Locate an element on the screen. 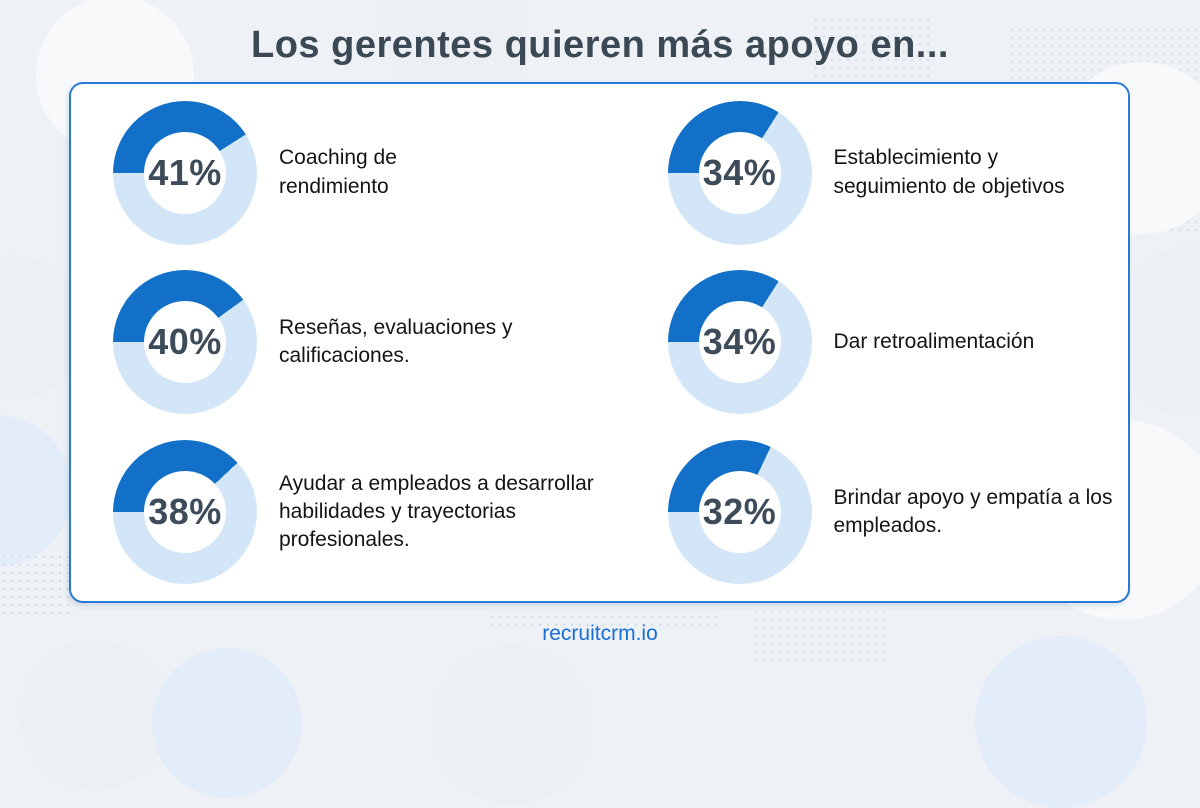  stat-item-retroalimentacion: 34% Dar retroalimentación is located at coordinates (864, 343).